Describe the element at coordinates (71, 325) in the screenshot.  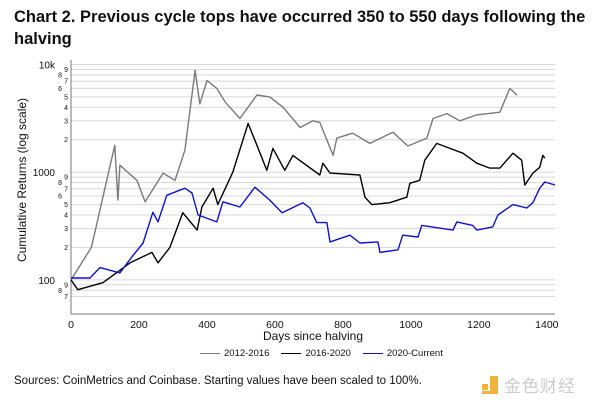
I see `x-tick-label: 0` at that location.